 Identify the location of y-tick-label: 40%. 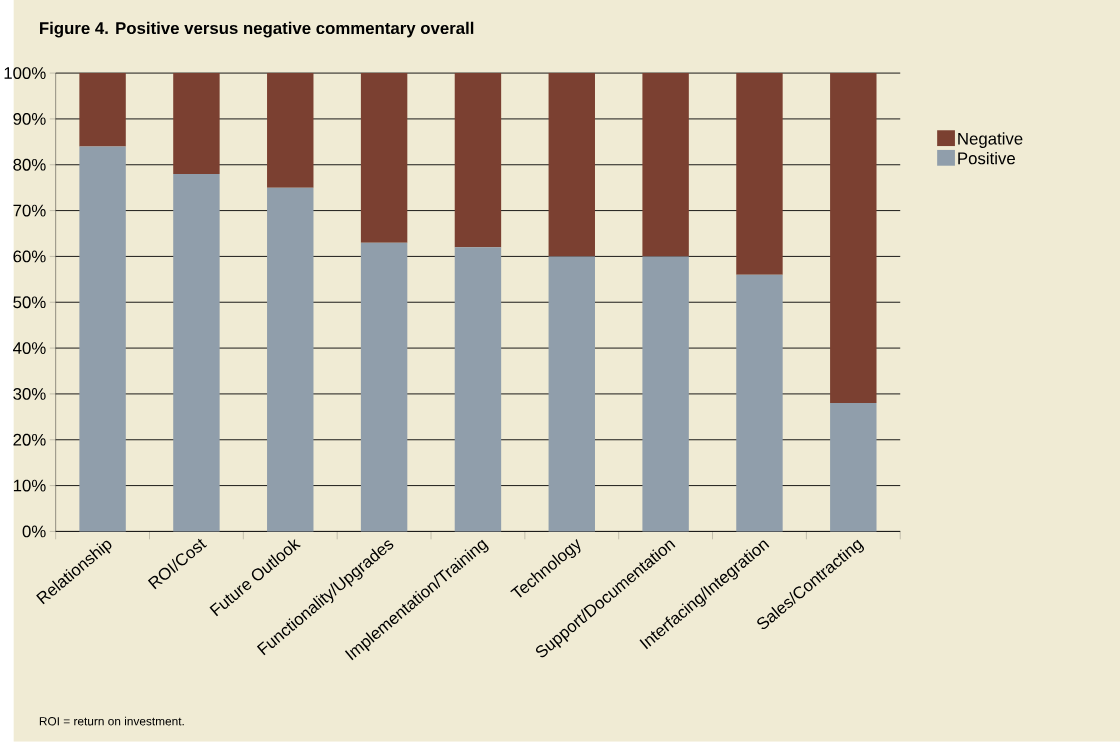
(29, 348).